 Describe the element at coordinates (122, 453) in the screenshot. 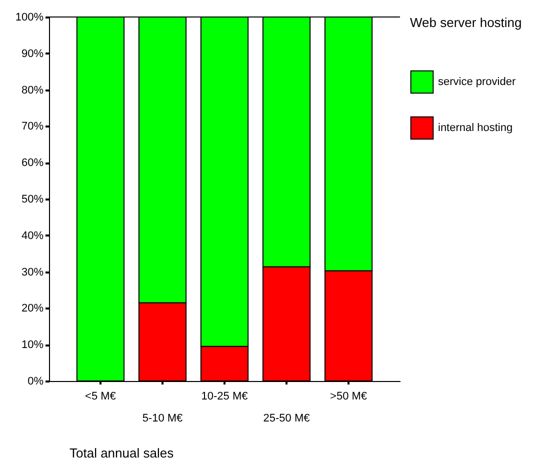

I see `x-axis-title: Total annual sales` at that location.